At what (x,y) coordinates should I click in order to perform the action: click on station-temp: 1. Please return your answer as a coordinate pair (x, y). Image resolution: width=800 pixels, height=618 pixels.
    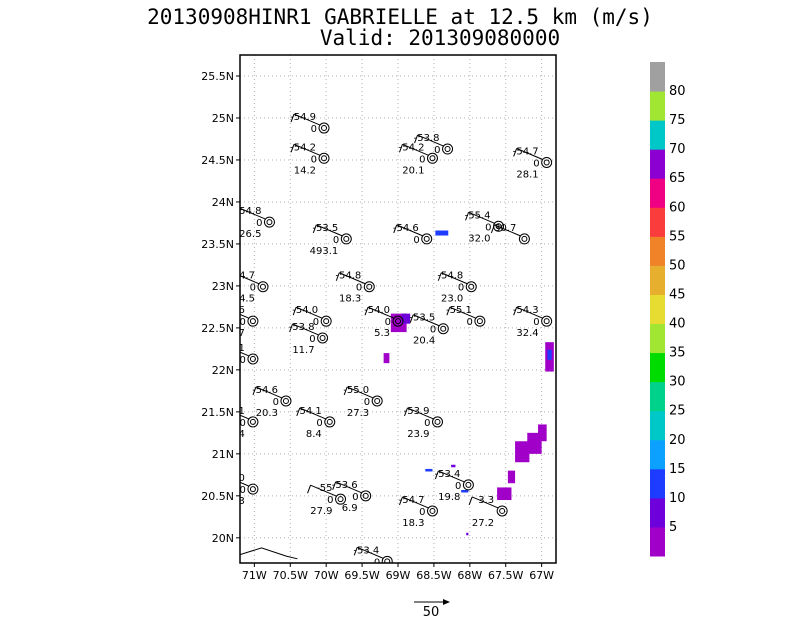
    Looking at the image, I should click on (242, 348).